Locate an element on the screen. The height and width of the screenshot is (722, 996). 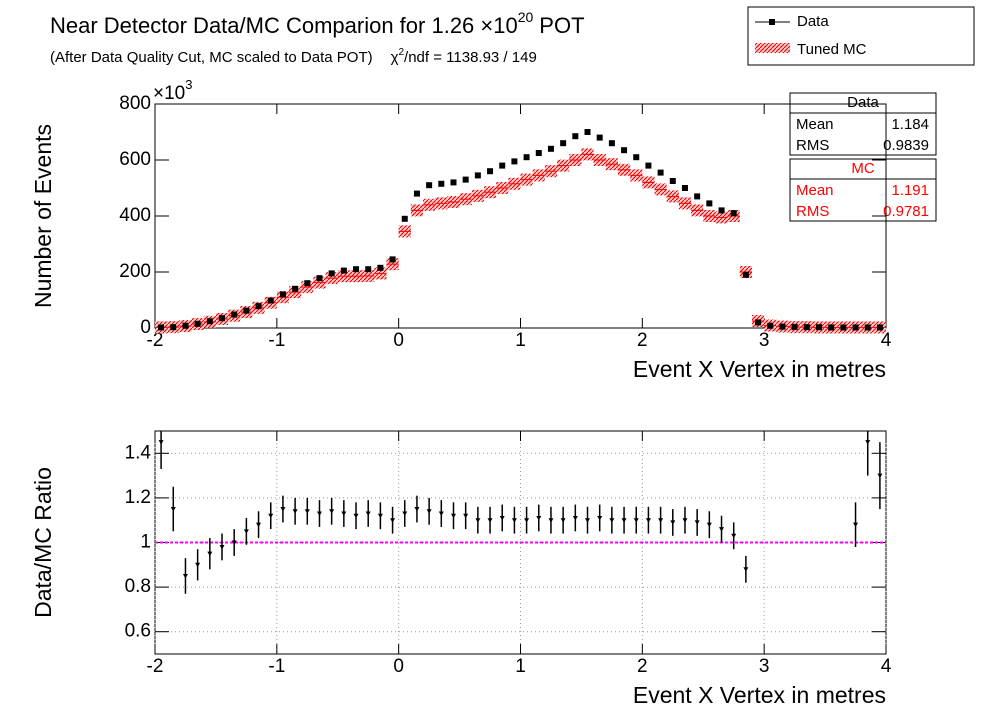
x-tick-label: 0 is located at coordinates (398, 340).